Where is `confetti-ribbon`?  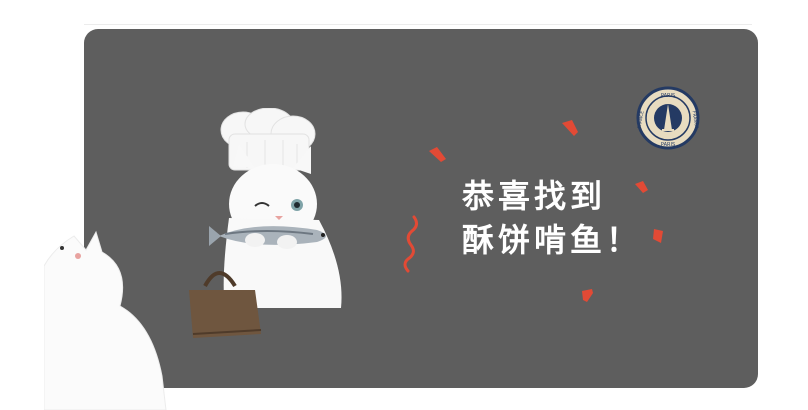 confetti-ribbon is located at coordinates (411, 244).